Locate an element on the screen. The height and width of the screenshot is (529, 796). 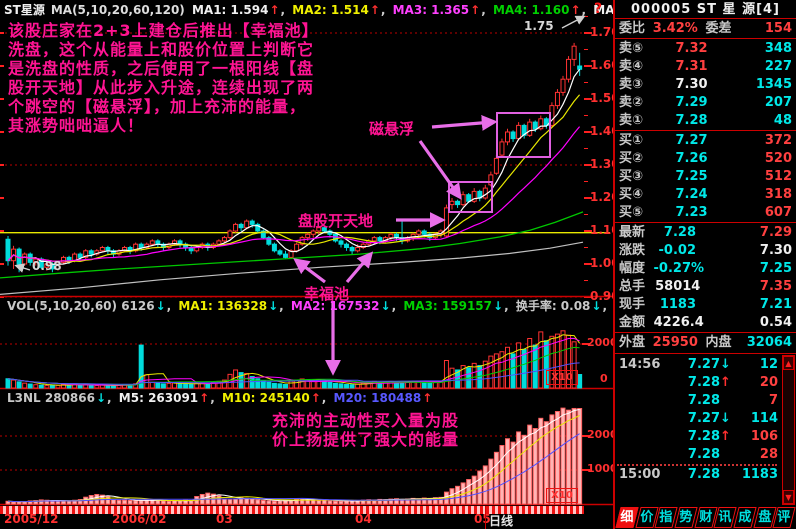
info-label: 均价 is located at coordinates (717, 232).